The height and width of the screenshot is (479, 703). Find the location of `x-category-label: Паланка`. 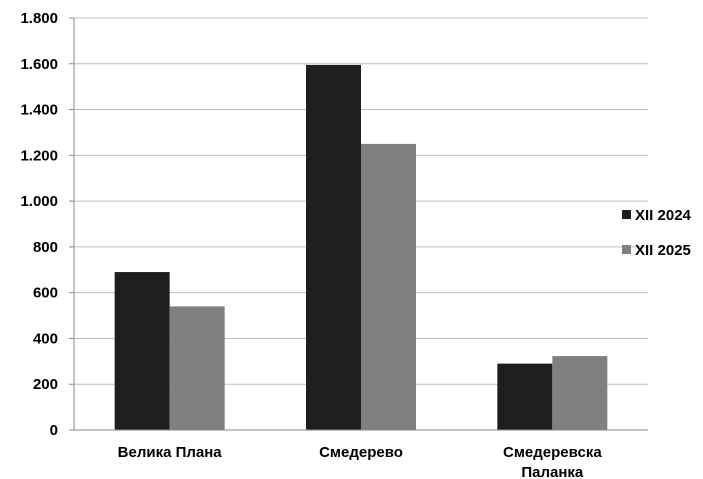

x-category-label: Паланка is located at coordinates (552, 471).